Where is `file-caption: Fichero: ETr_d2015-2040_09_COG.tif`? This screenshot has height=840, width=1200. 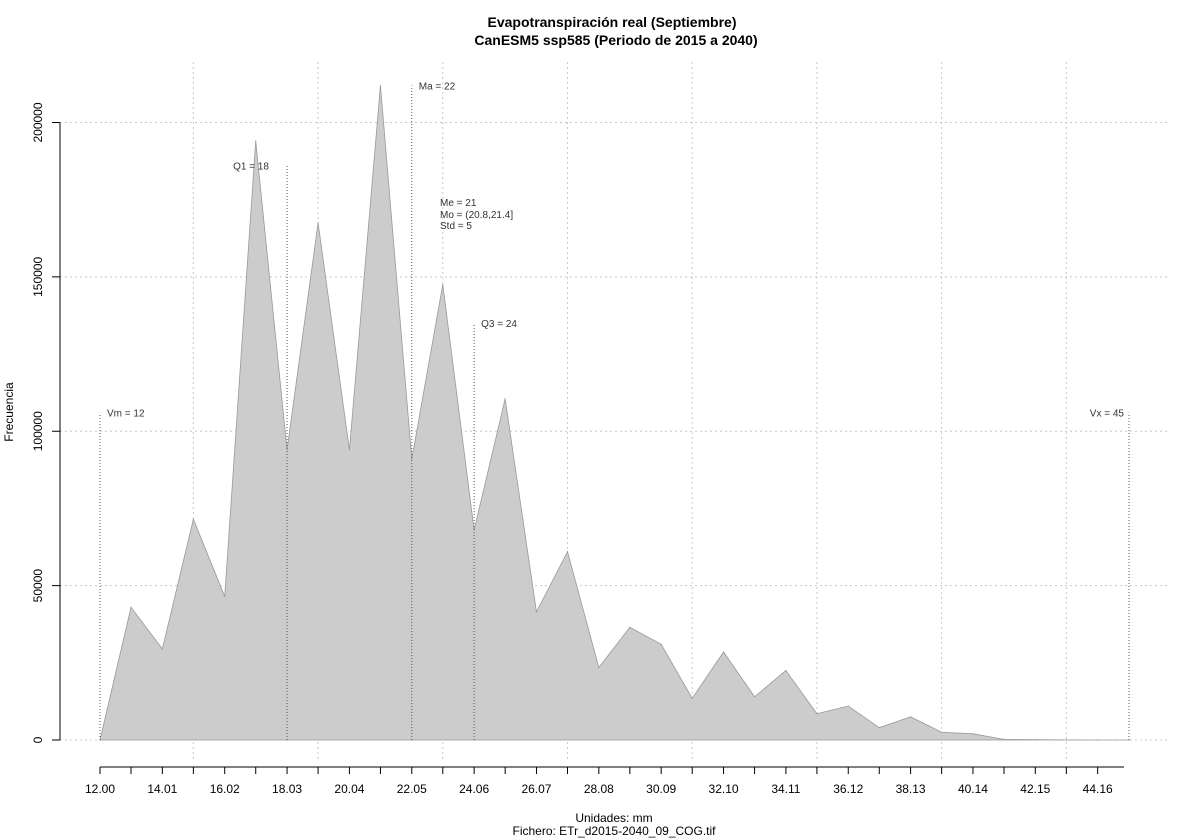 file-caption: Fichero: ETr_d2015-2040_09_COG.tif is located at coordinates (615, 831).